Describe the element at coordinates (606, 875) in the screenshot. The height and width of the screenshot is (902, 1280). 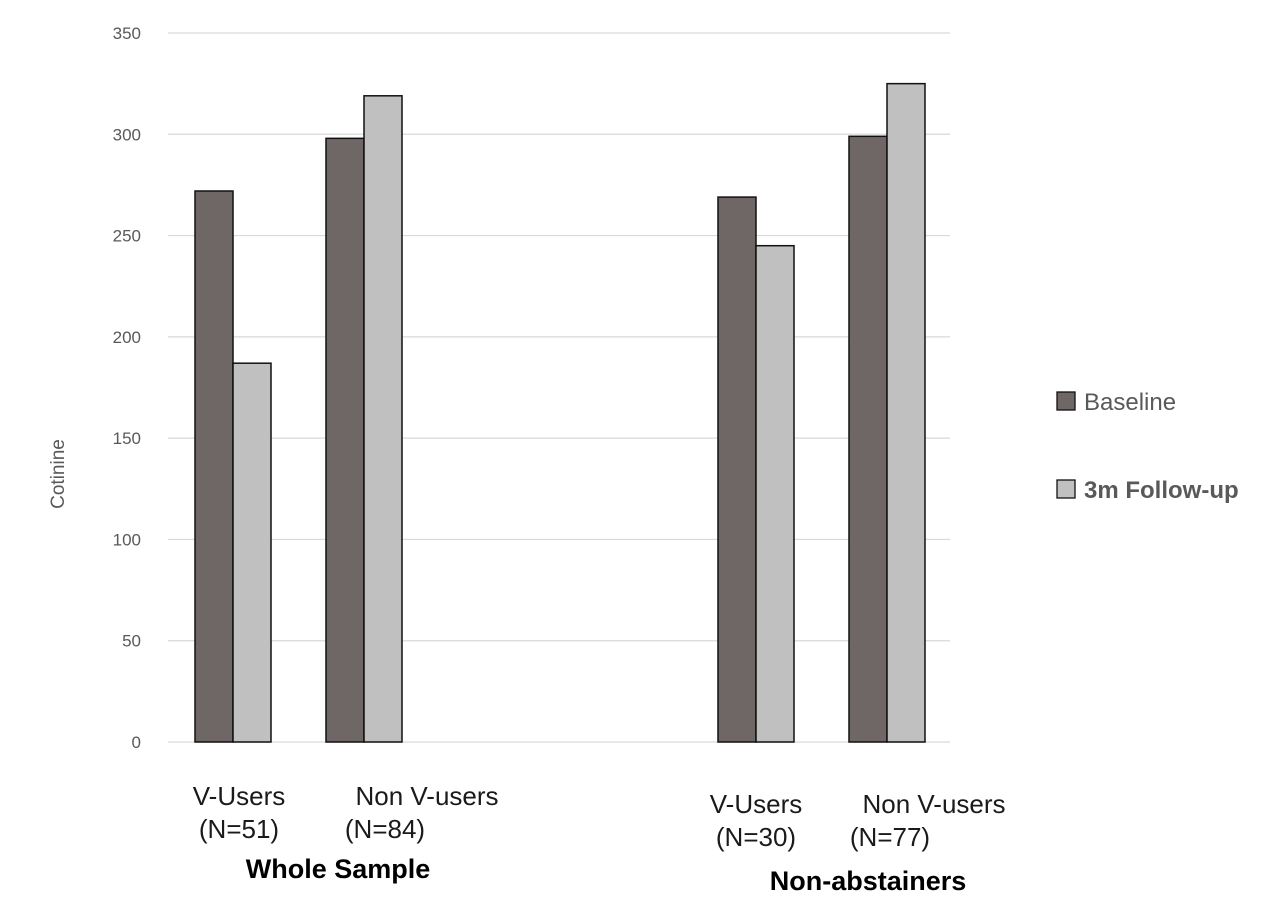
I see `group-labels: Whole Sample Non-abstainers` at that location.